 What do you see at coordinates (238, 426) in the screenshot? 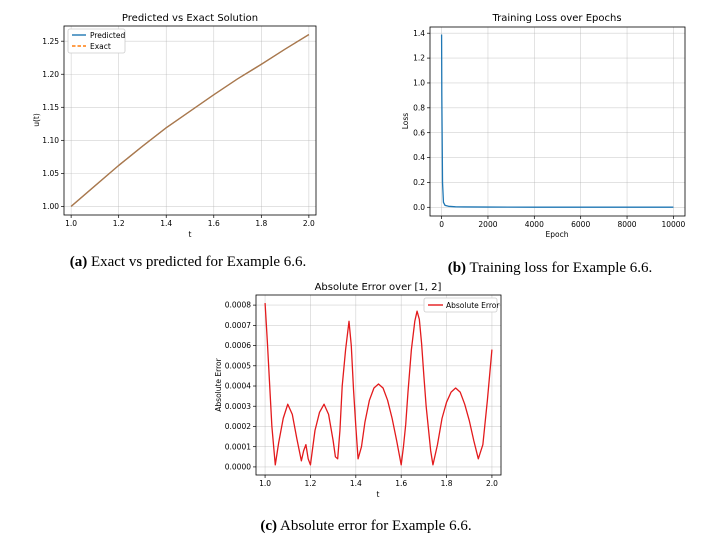
I see `chart-c-ytick-label-2: 0.0002` at bounding box center [238, 426].